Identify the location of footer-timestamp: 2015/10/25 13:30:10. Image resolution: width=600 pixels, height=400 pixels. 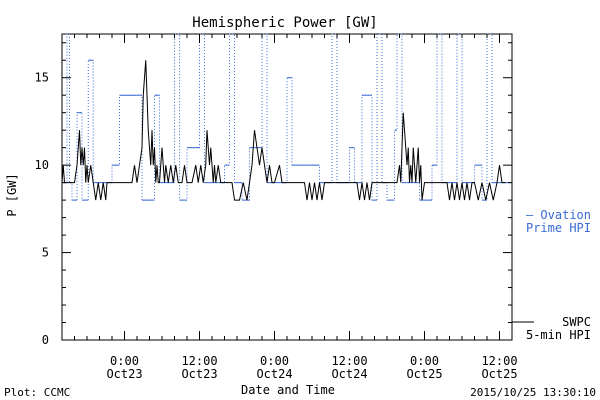
(533, 392).